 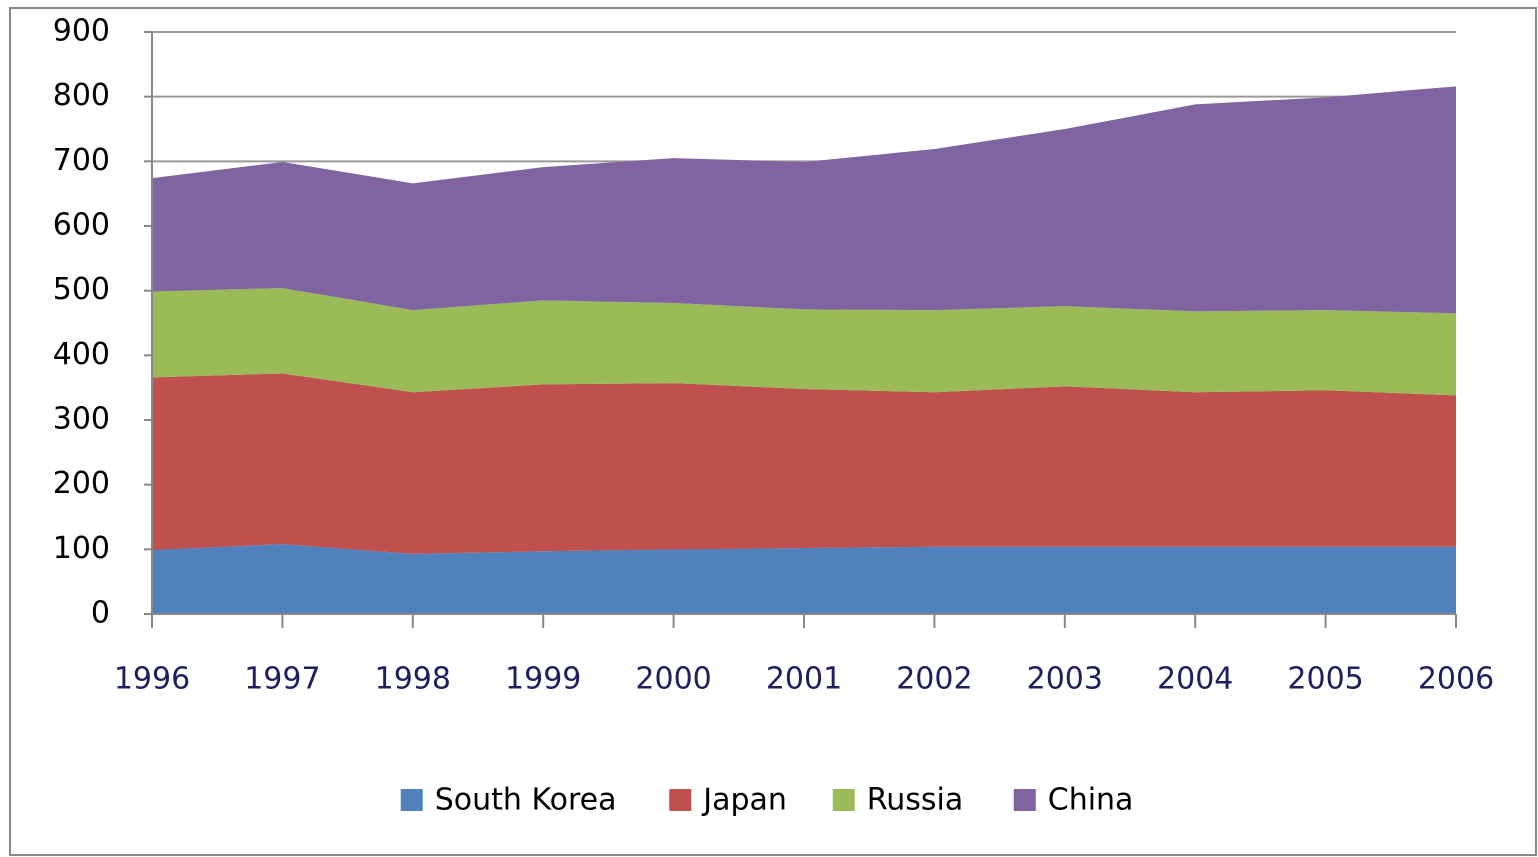 What do you see at coordinates (934, 679) in the screenshot?
I see `x-tick-label: 2002` at bounding box center [934, 679].